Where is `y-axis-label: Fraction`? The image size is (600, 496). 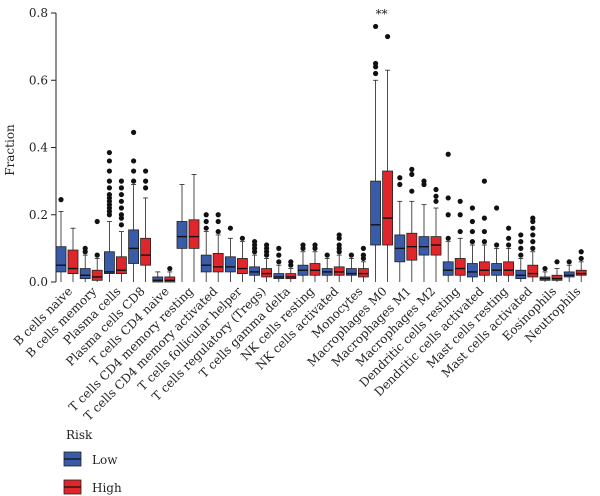 y-axis-label: Fraction is located at coordinates (10, 150).